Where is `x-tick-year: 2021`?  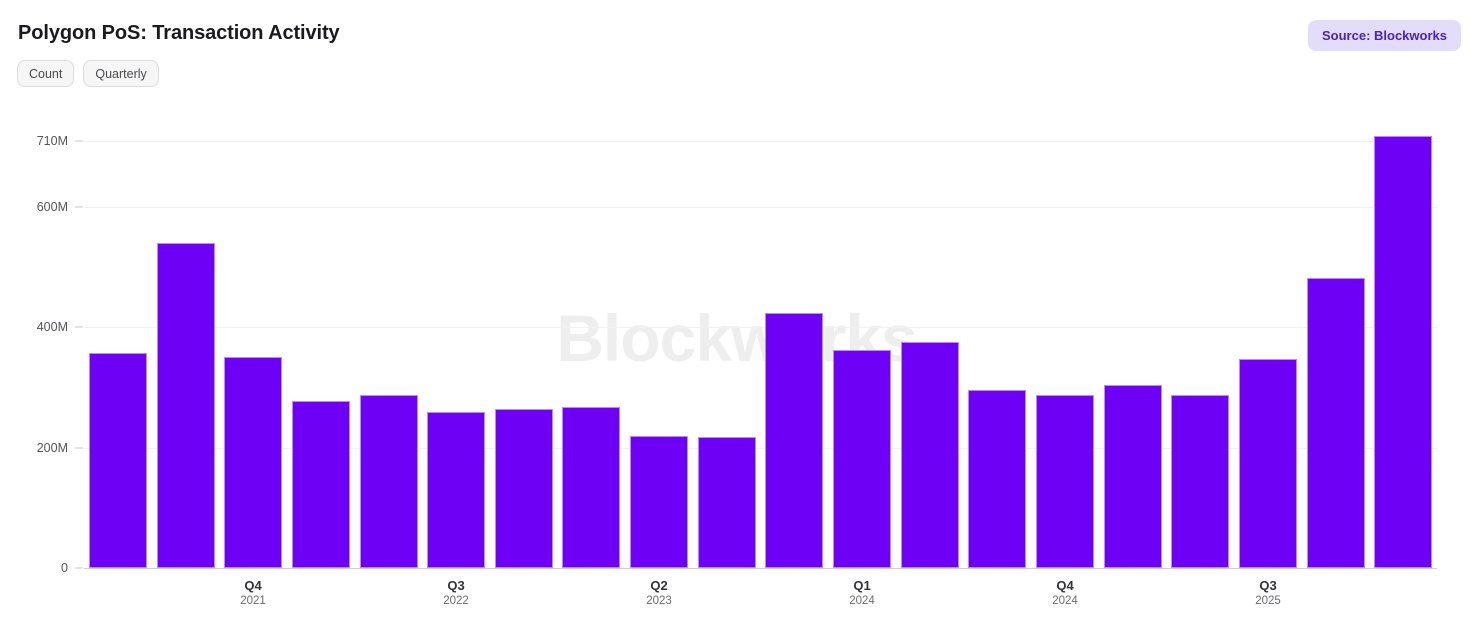 x-tick-year: 2021 is located at coordinates (253, 601).